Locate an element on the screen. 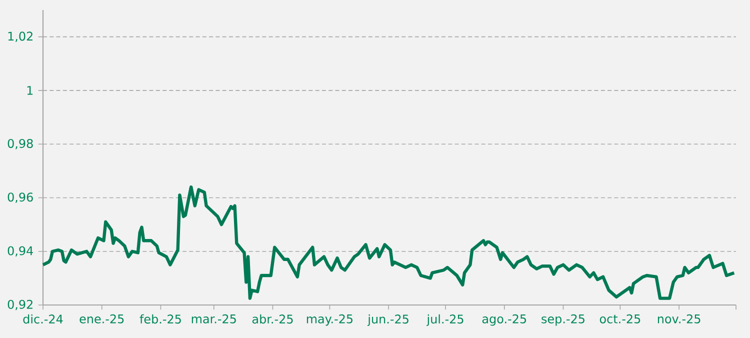 The image size is (750, 338). x-tick-label: sep.-25 is located at coordinates (563, 320).